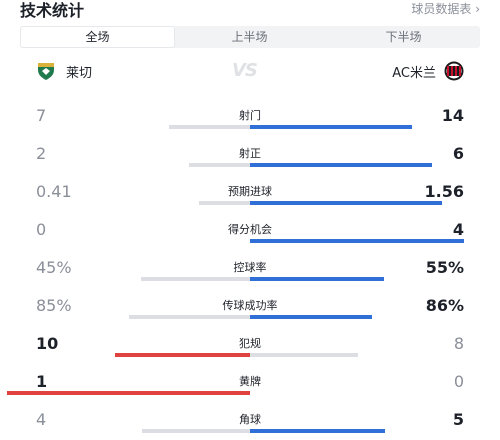  What do you see at coordinates (250, 191) in the screenshot?
I see `stat-label: 预期进球` at bounding box center [250, 191].